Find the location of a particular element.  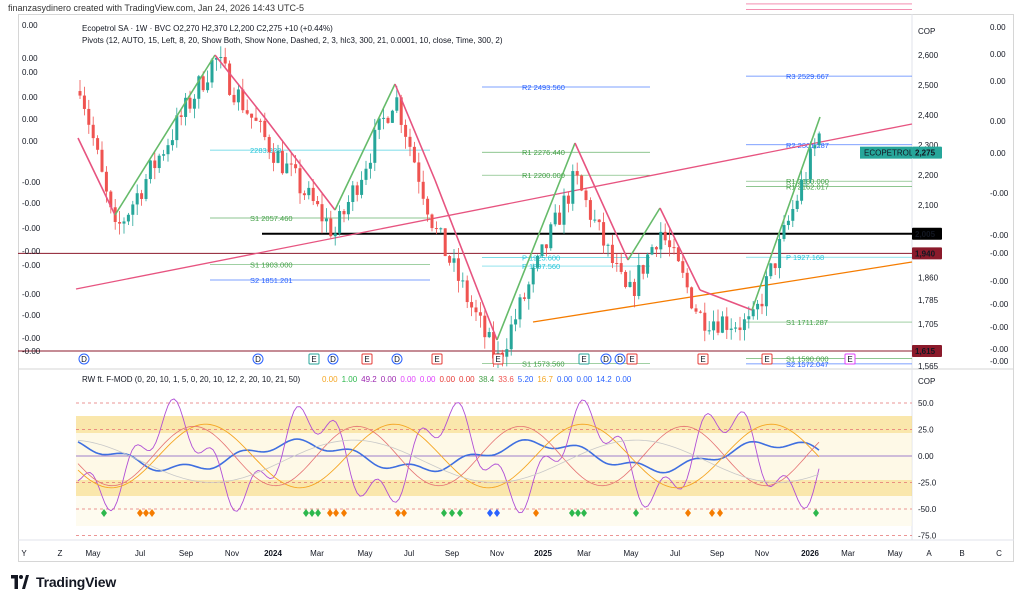

event-marker-label: D is located at coordinates (258, 359).